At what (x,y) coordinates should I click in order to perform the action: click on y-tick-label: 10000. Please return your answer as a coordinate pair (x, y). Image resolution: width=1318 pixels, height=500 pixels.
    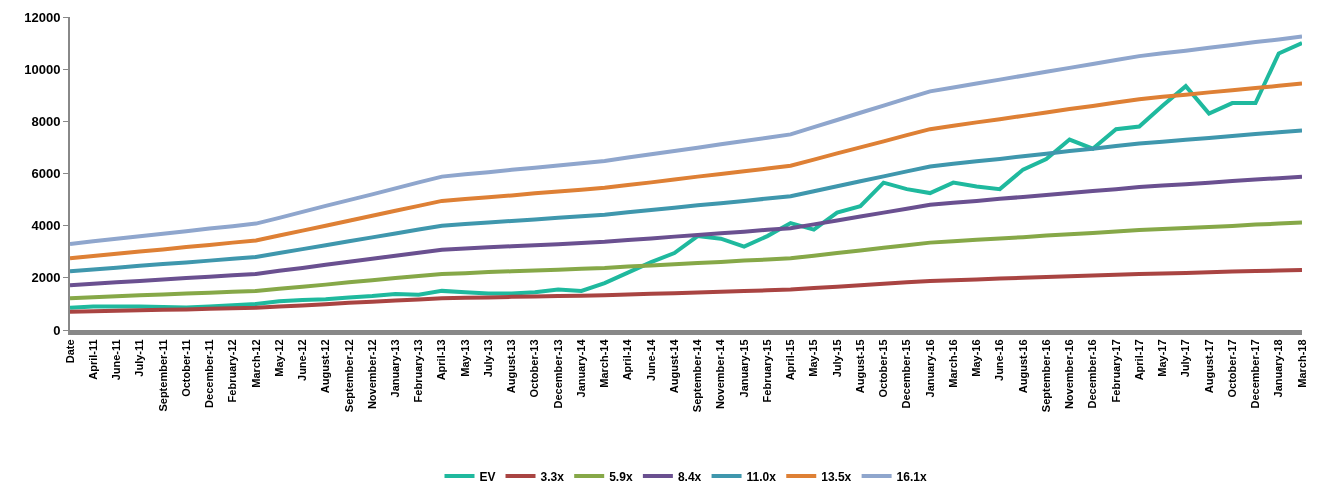
    Looking at the image, I should click on (42, 69).